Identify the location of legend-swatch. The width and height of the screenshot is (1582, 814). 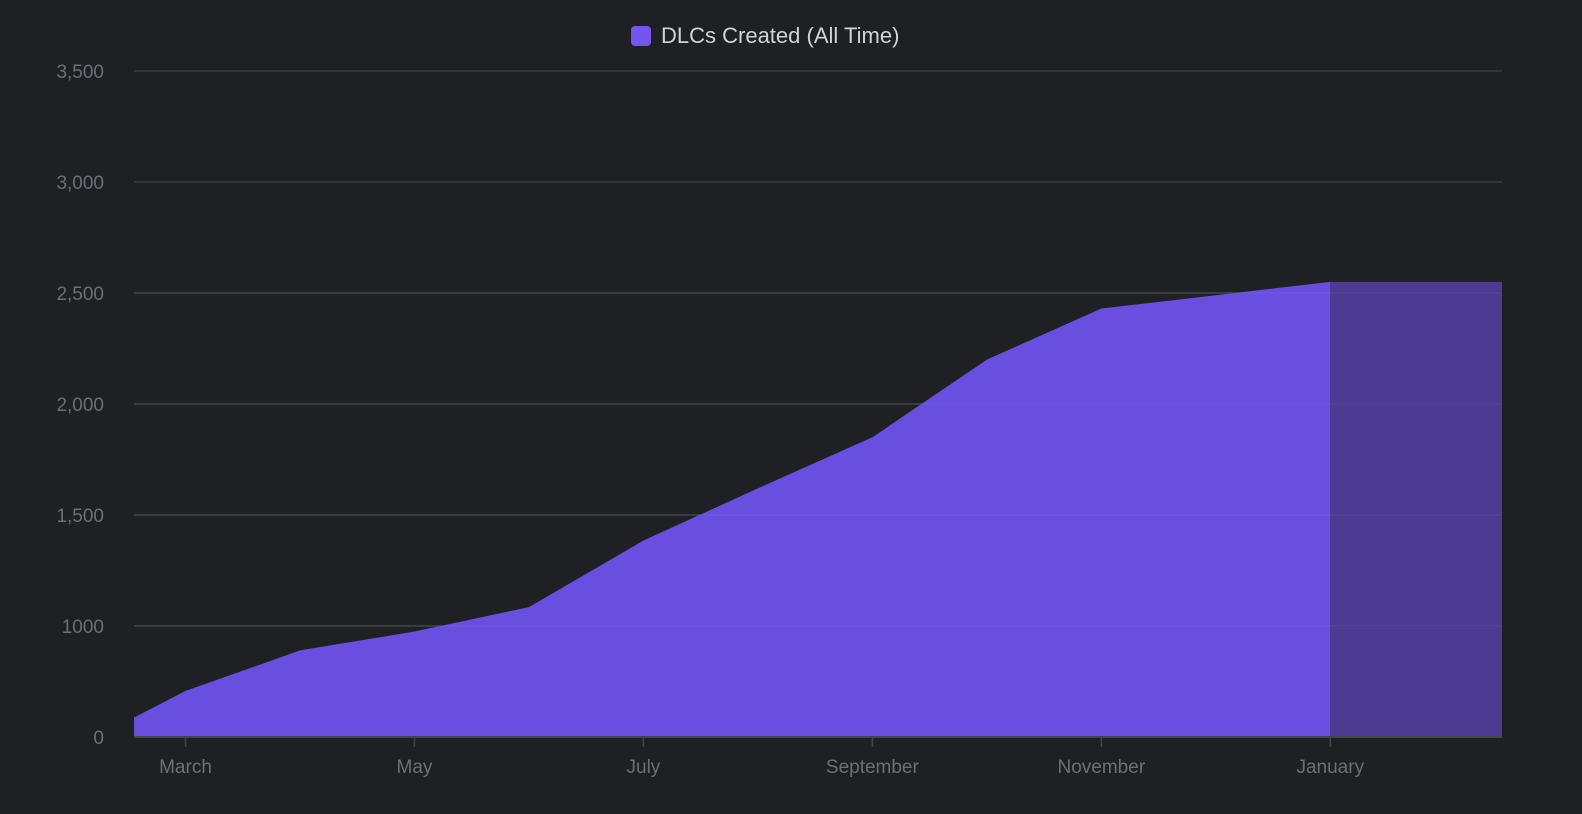
(641, 36).